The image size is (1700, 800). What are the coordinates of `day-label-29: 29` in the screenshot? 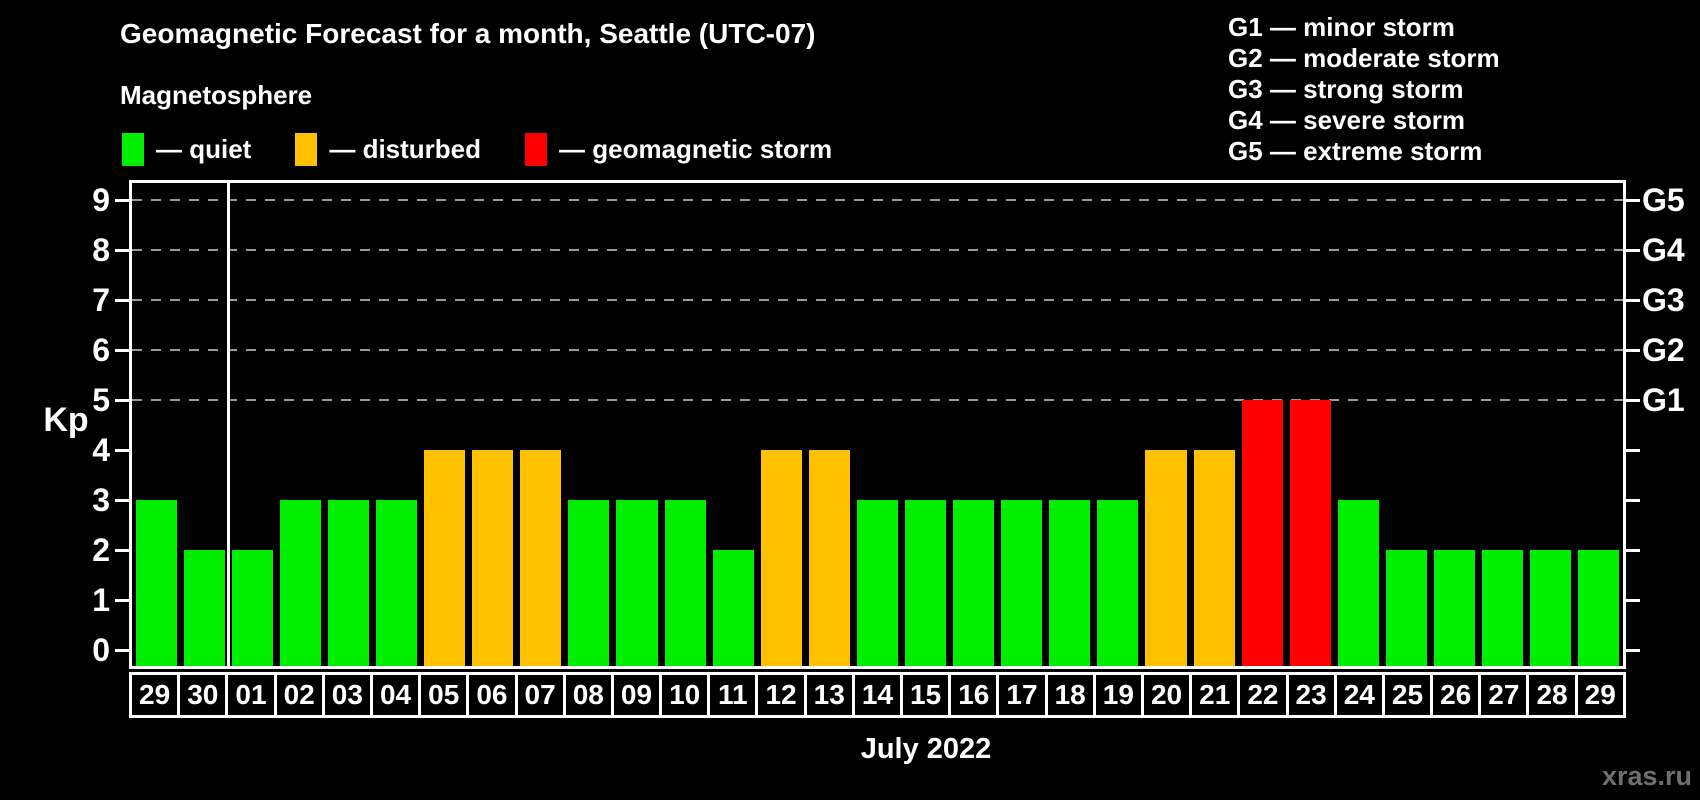 It's located at (1600, 694).